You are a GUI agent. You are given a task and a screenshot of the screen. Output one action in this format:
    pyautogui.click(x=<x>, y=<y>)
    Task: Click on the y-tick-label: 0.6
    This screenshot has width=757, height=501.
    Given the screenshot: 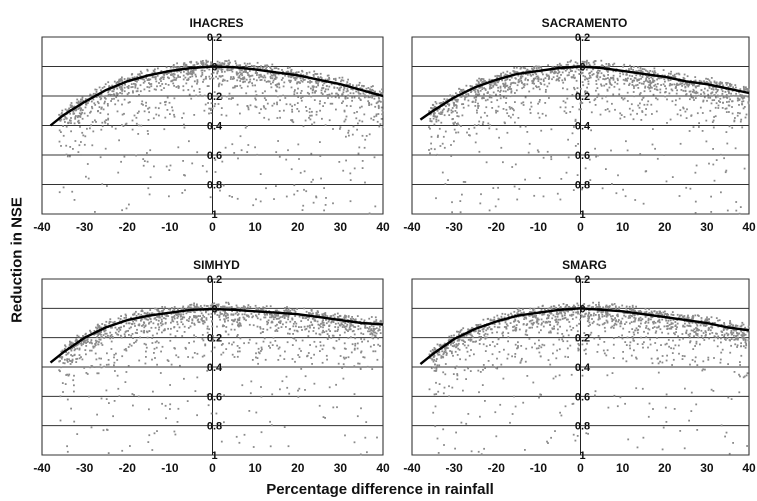 What is the action you would take?
    pyautogui.click(x=582, y=156)
    